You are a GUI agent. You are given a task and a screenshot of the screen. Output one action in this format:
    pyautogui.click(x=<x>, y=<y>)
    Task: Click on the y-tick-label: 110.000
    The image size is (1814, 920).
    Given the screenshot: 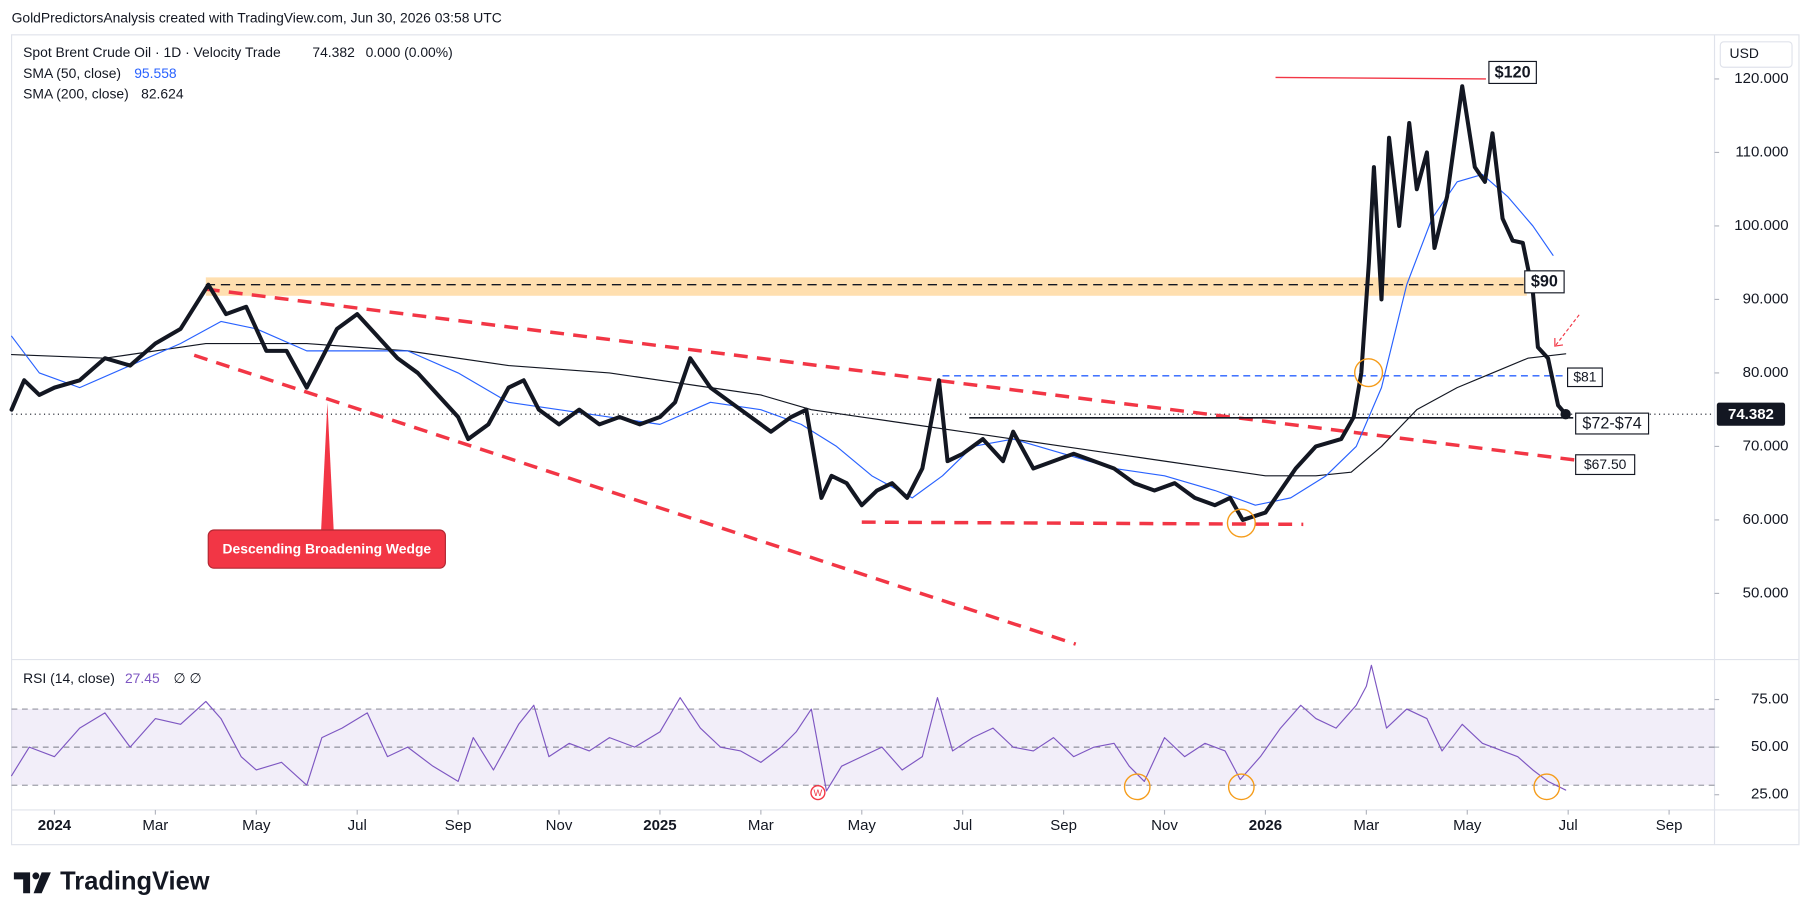 What is the action you would take?
    pyautogui.click(x=1761, y=151)
    